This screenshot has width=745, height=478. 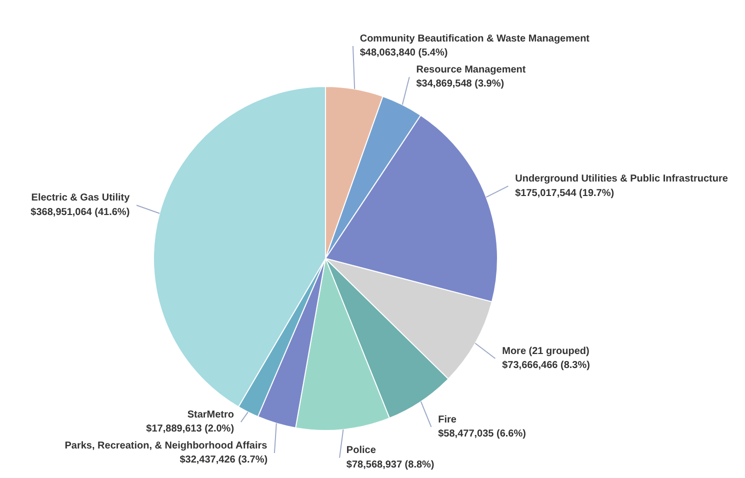 I want to click on slice-label: Parks, Recreation, & Neighborhood Affairs, so click(x=166, y=446).